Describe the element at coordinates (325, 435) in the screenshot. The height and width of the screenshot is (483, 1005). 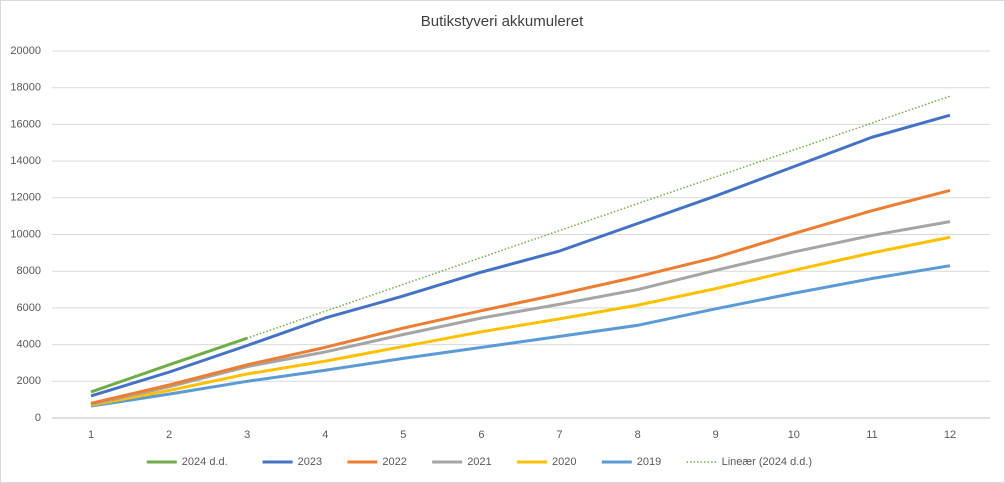
I see `x-tick-label: 4` at that location.